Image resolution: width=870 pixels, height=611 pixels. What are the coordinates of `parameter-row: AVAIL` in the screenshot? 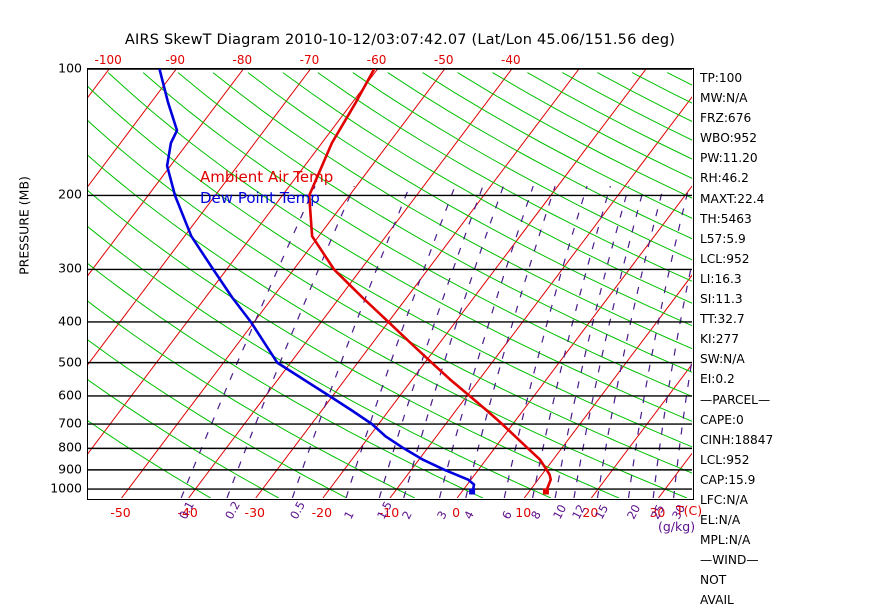 It's located at (717, 600).